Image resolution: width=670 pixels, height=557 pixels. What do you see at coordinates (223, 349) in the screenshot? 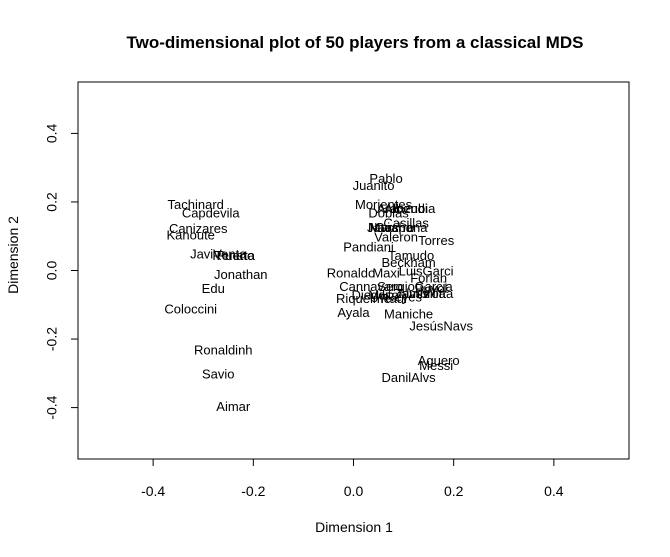
I see `point-label: Ronaldinh` at bounding box center [223, 349].